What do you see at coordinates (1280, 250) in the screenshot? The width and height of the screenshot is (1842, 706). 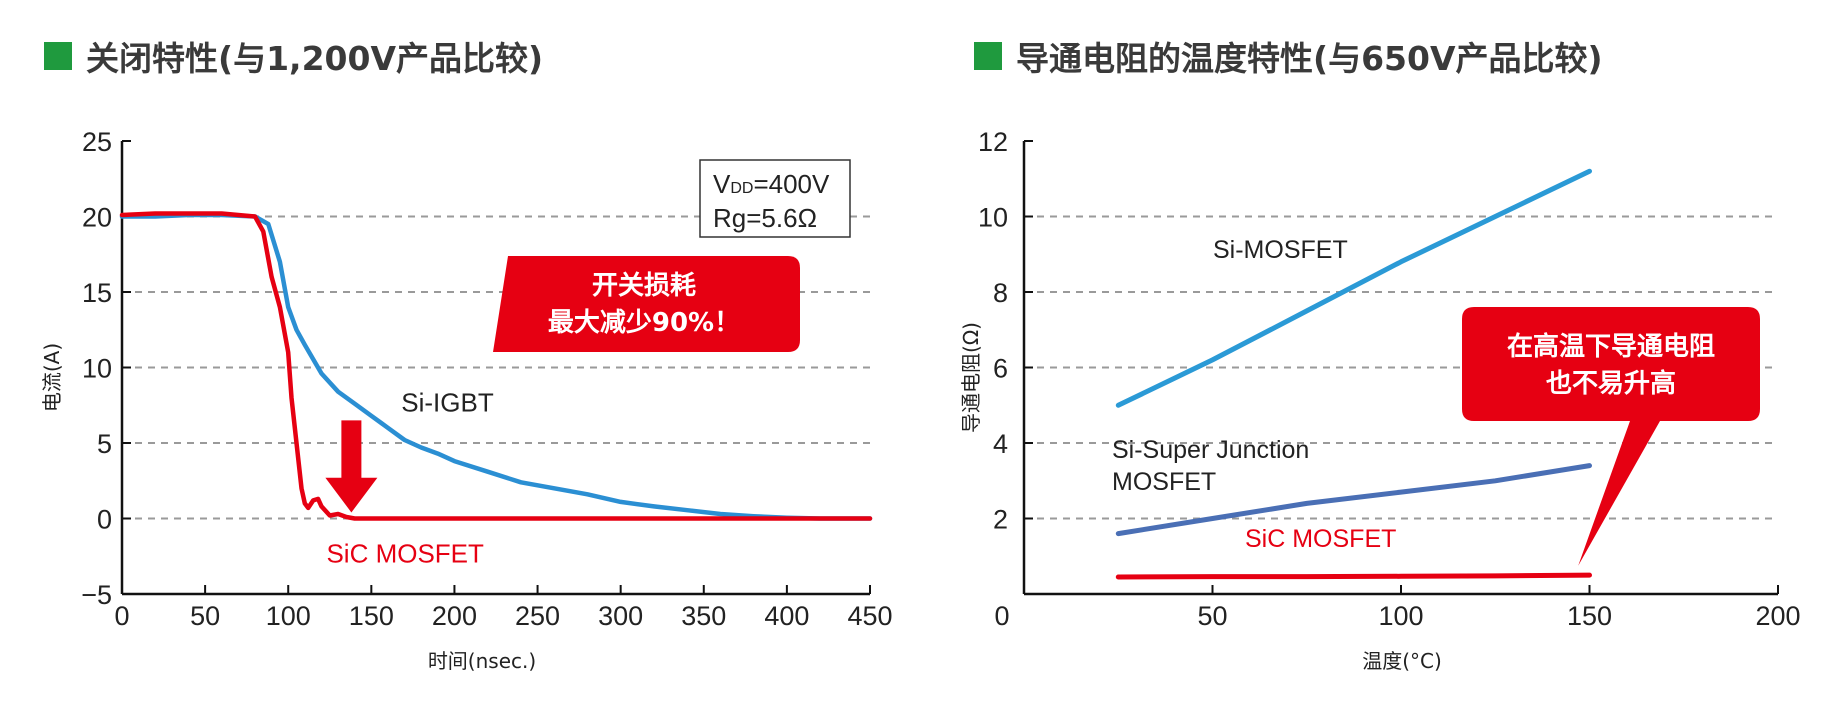 I see `series-label-si-mosfet: Si-MOSFET` at bounding box center [1280, 250].